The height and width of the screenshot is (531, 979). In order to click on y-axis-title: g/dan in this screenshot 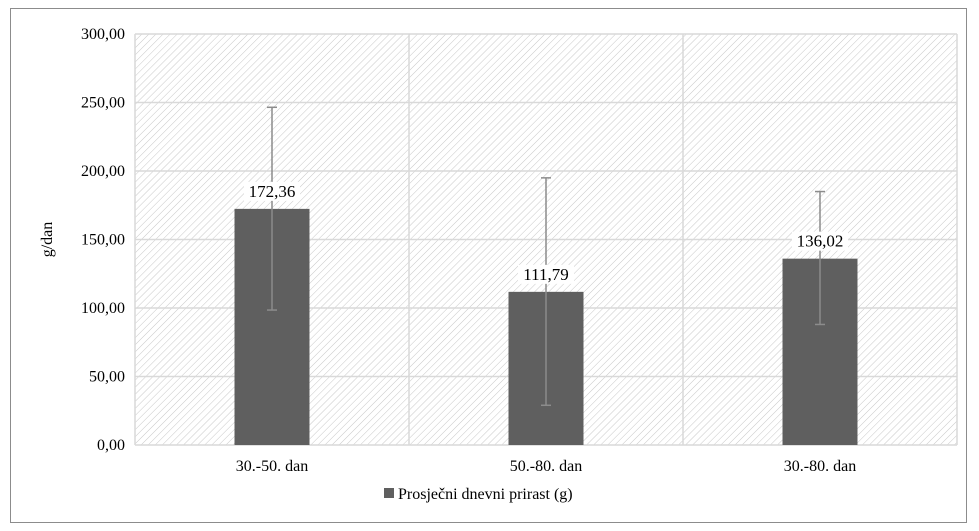, I will do `click(47, 240)`.